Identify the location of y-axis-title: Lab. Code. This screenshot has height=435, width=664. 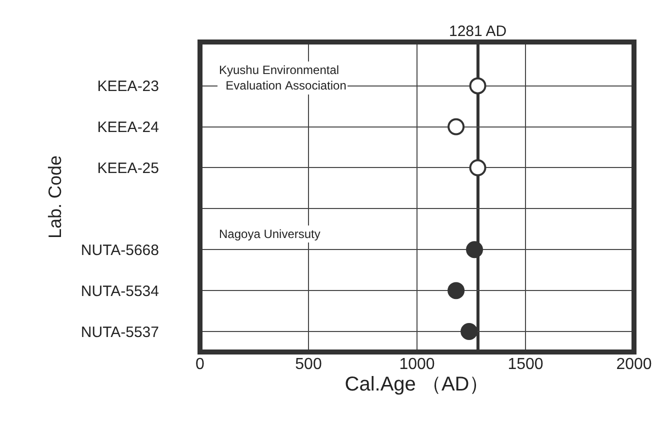
(55, 197).